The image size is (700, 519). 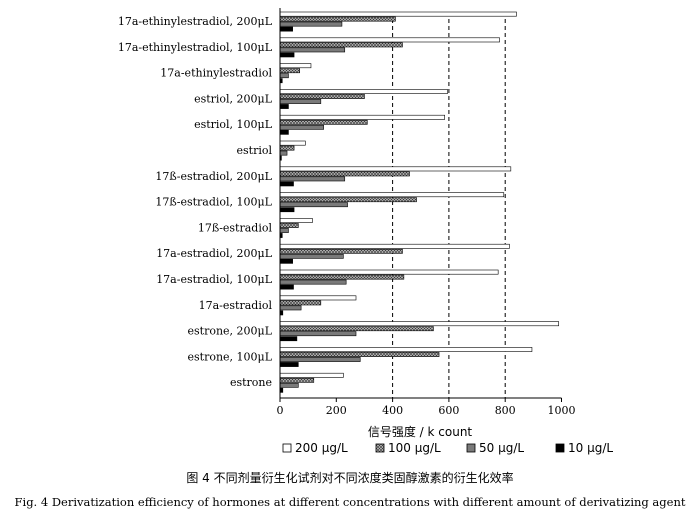 What do you see at coordinates (501, 448) in the screenshot?
I see `legend-label: 50 μg/L` at bounding box center [501, 448].